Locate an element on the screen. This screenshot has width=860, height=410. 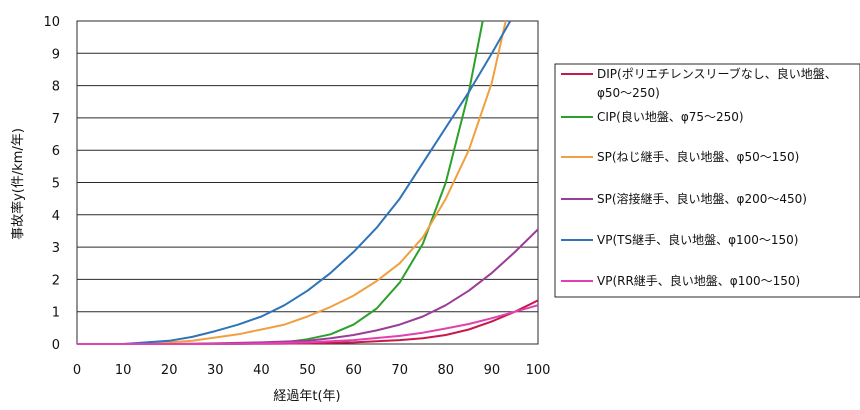
x-tick-label: 30 is located at coordinates (215, 370).